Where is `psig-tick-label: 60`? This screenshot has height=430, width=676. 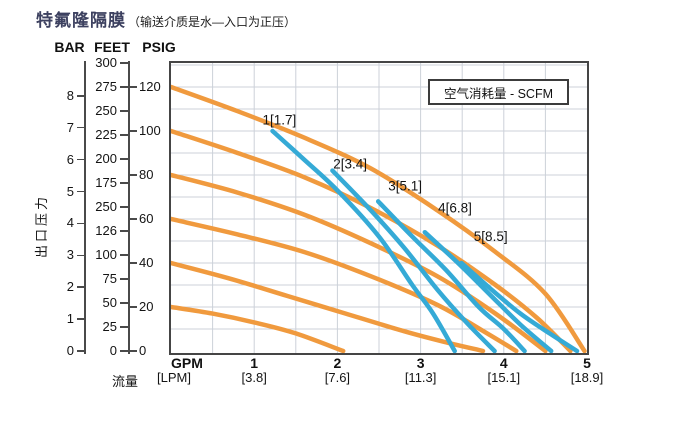 psig-tick-label: 60 is located at coordinates (146, 218).